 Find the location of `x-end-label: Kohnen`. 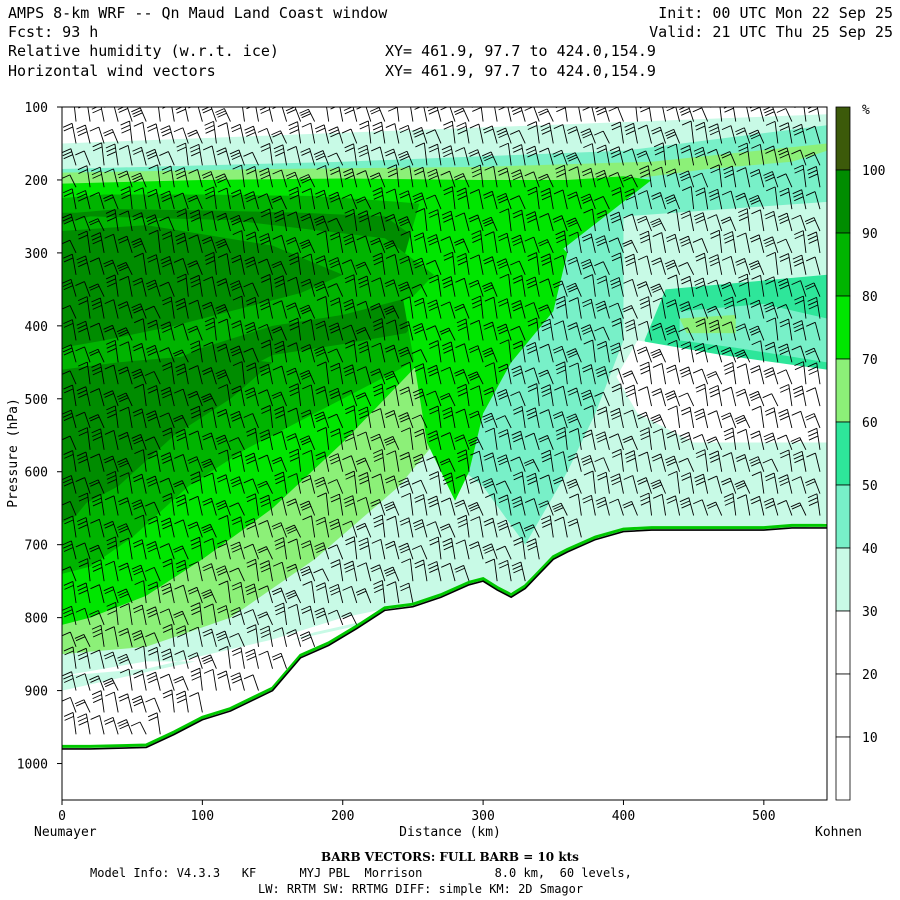

x-end-label: Kohnen is located at coordinates (838, 832).